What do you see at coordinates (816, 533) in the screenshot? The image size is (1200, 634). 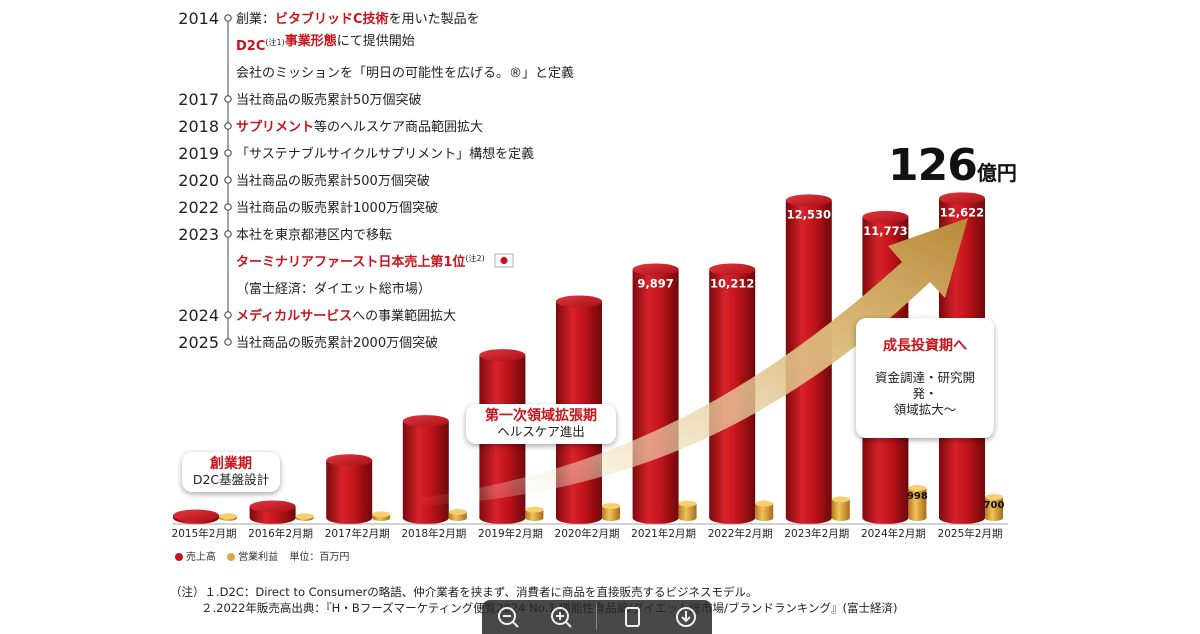 I see `x-tick-label: 2023年2月期` at bounding box center [816, 533].